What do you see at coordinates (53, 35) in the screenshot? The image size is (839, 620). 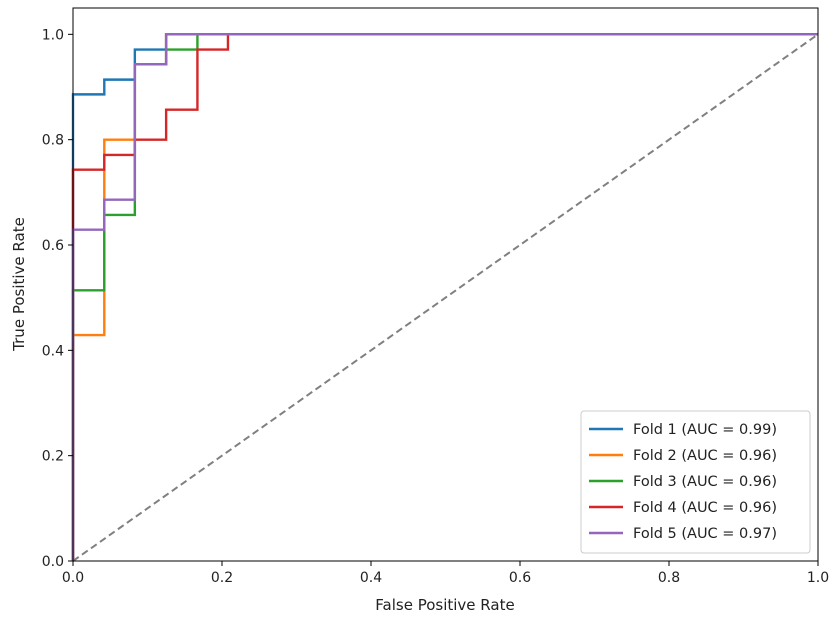 I see `y-tick-label: 1.0` at bounding box center [53, 35].